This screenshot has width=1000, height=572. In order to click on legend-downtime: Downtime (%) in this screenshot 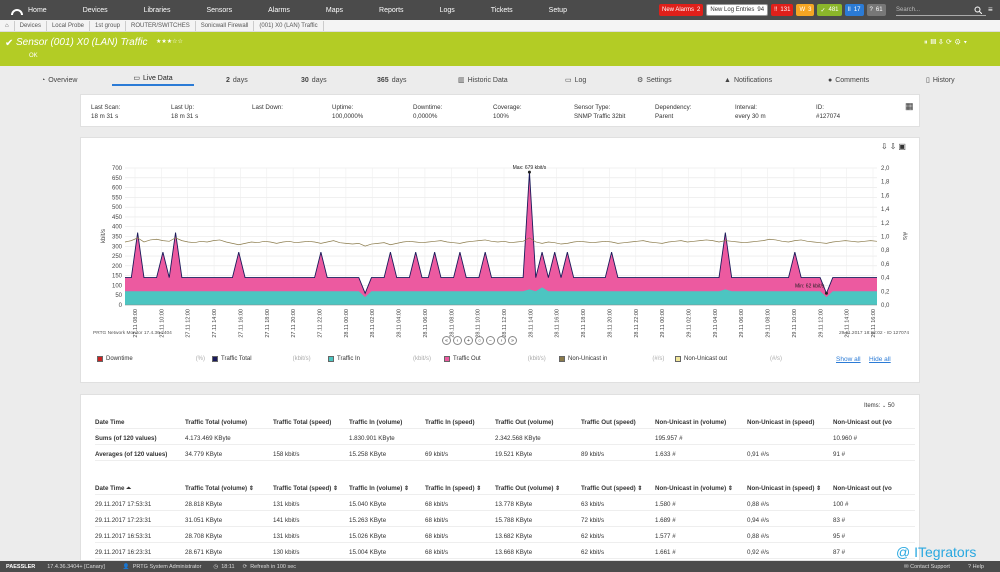, I will do `click(151, 359)`.